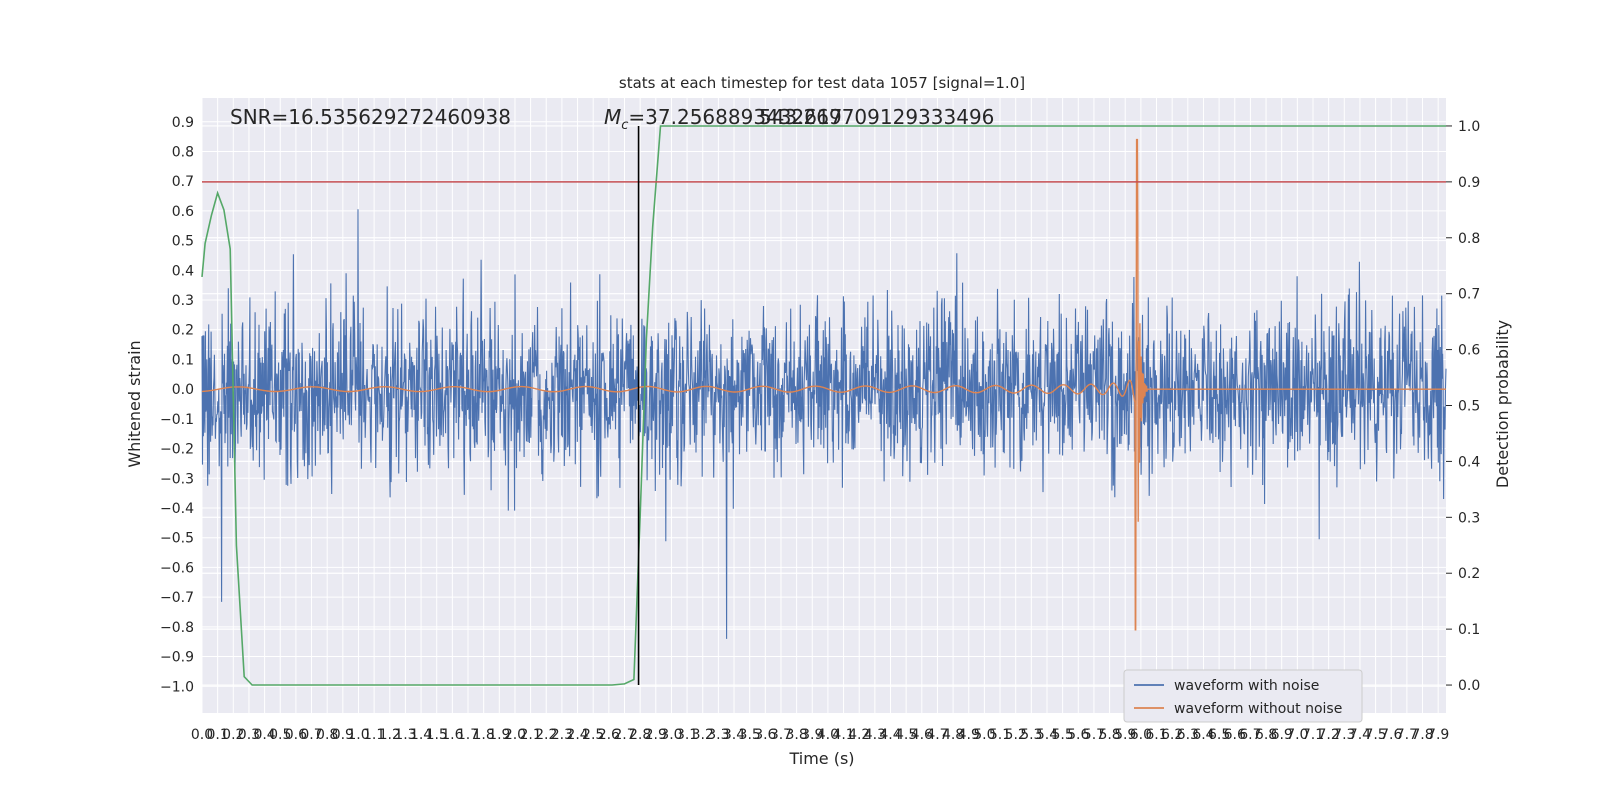 The width and height of the screenshot is (1600, 800). Describe the element at coordinates (183, 271) in the screenshot. I see `y-tick-label-left: 0.4` at that location.